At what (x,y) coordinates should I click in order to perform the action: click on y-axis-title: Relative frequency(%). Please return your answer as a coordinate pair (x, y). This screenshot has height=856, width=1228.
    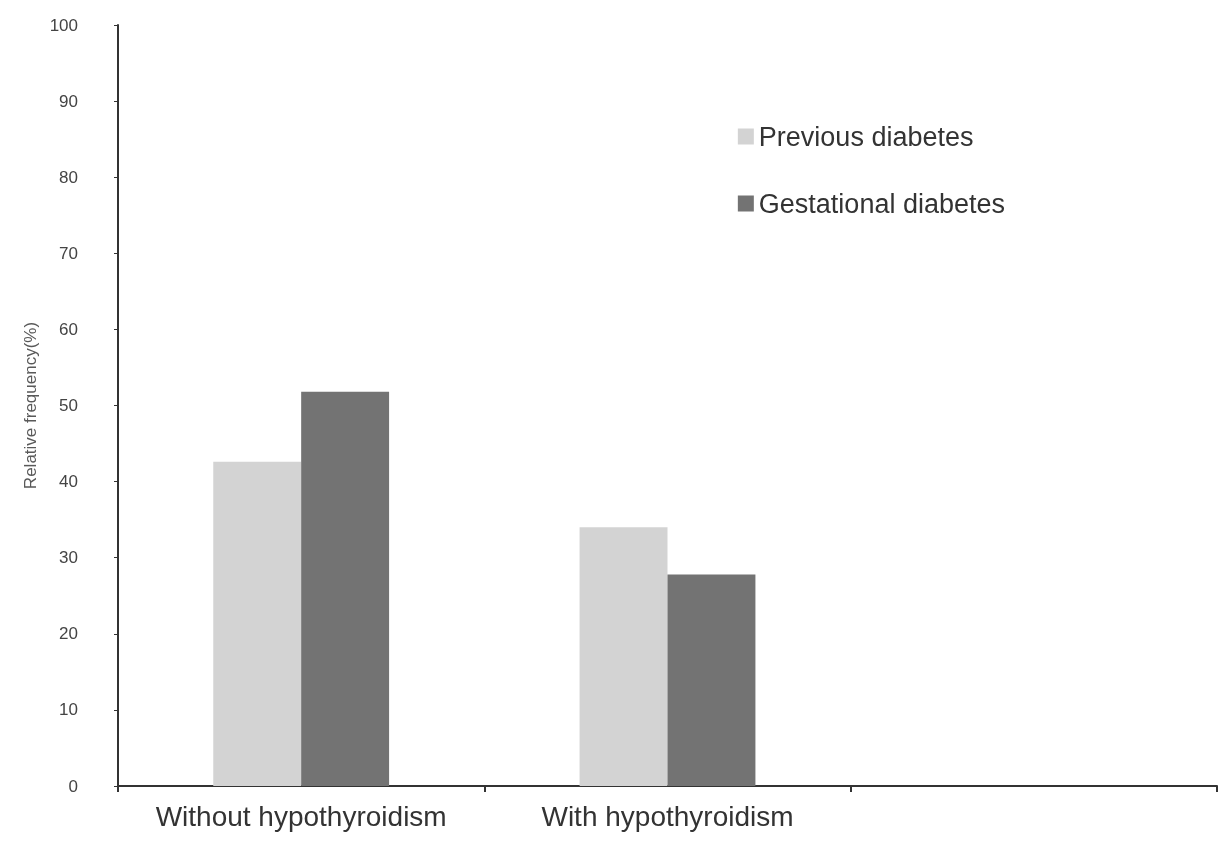
    Looking at the image, I should click on (30, 405).